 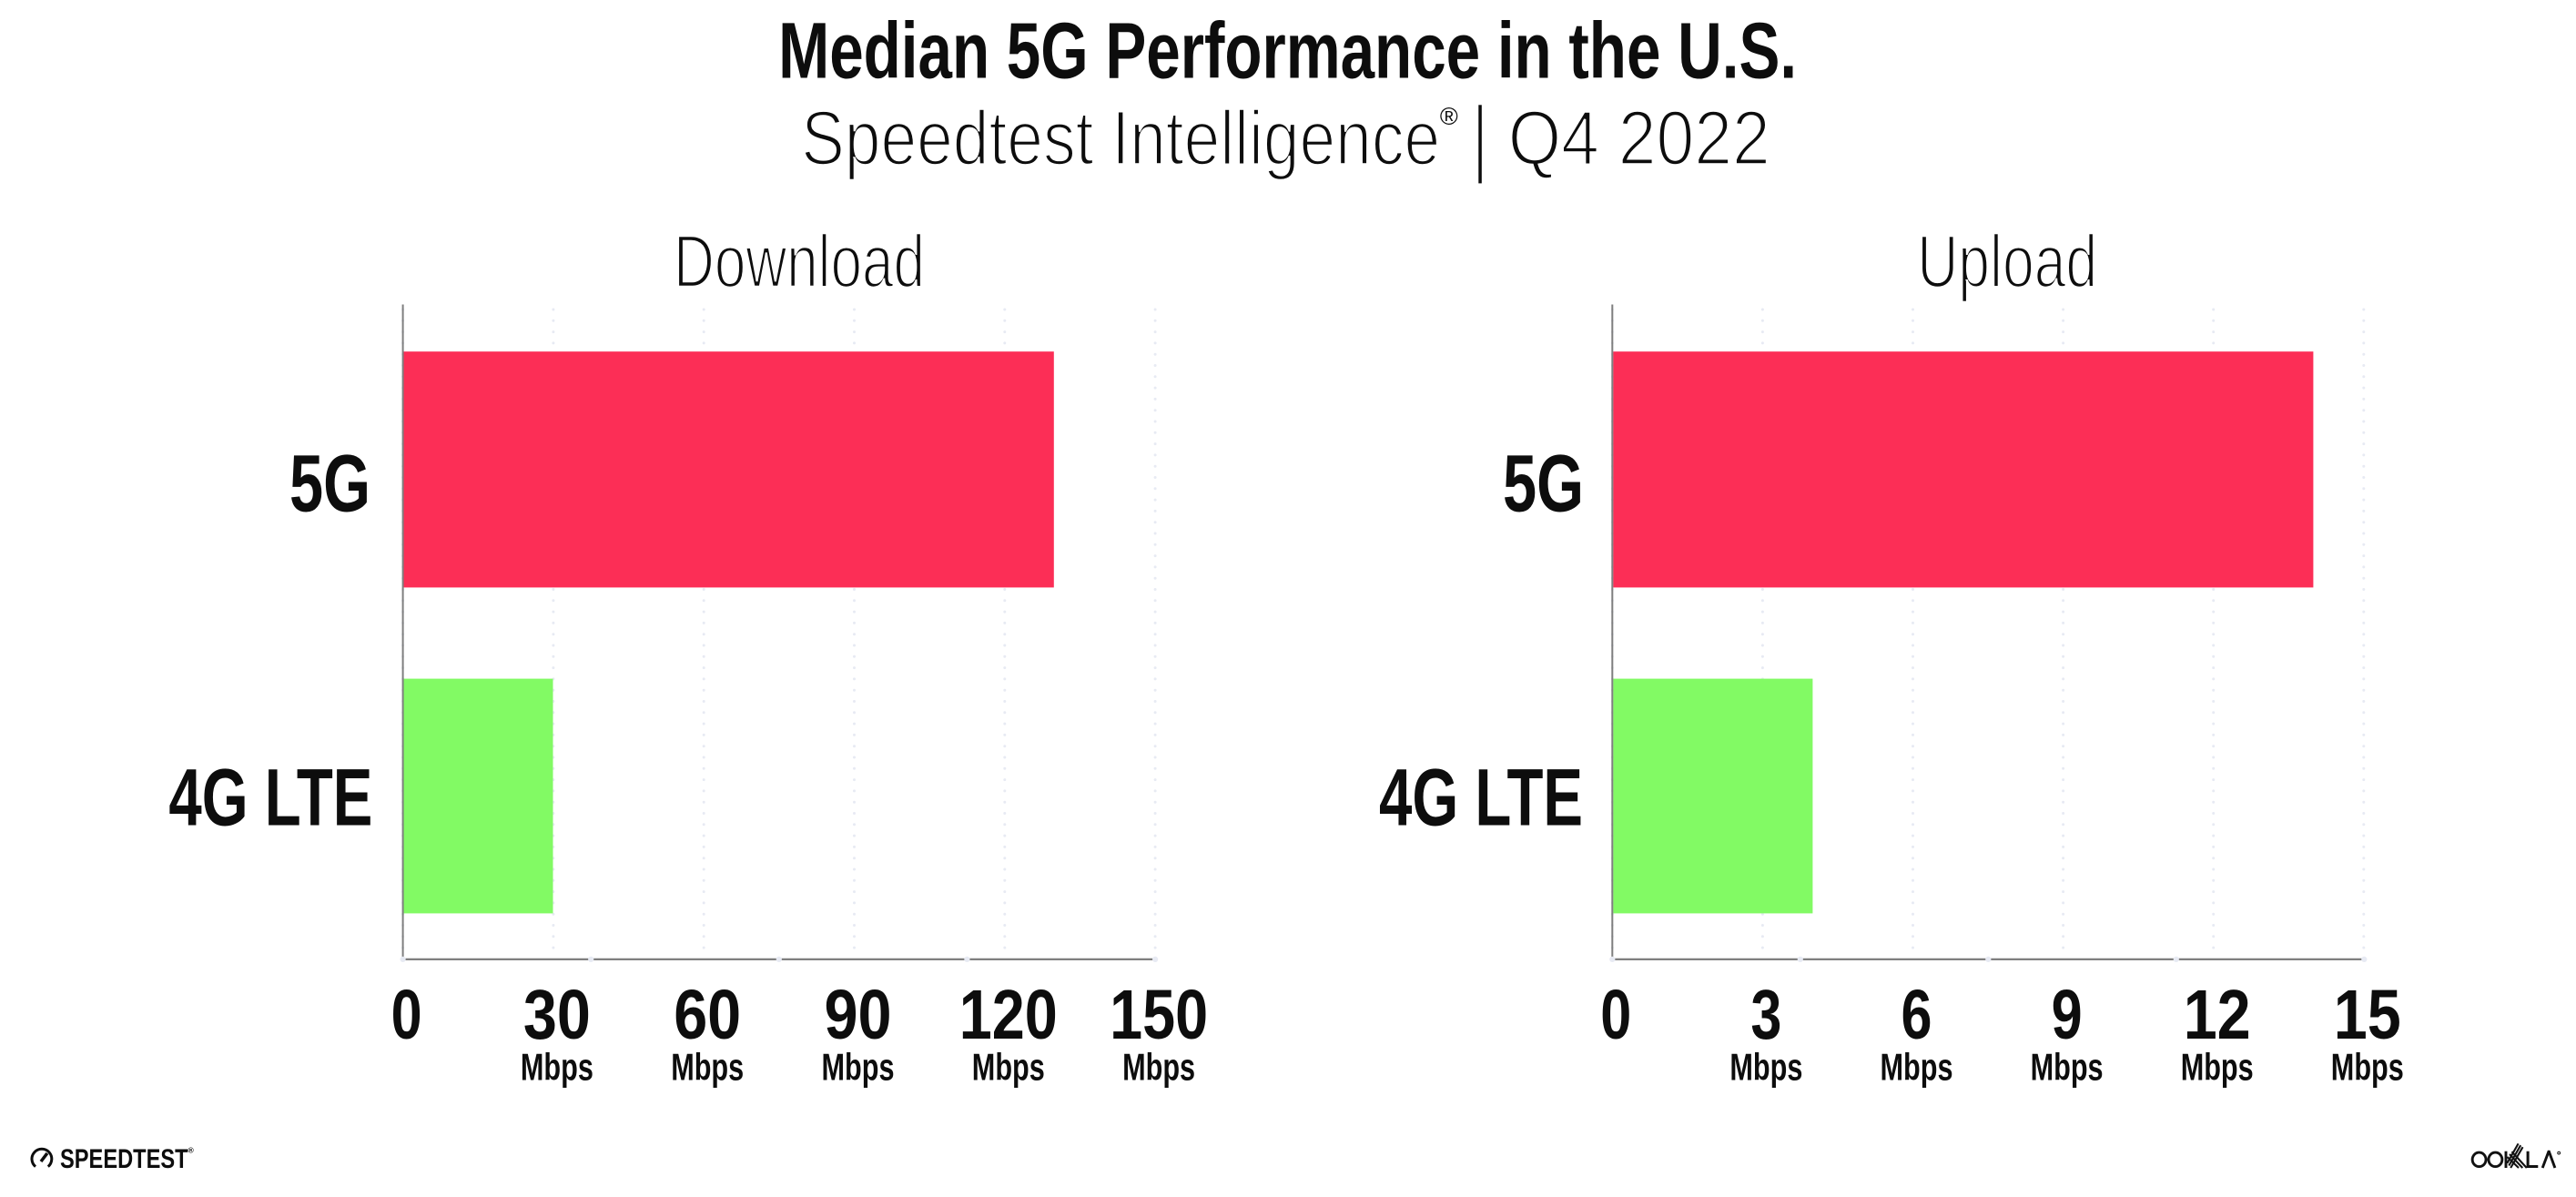 I want to click on svg-text: 3, so click(x=1765, y=1015).